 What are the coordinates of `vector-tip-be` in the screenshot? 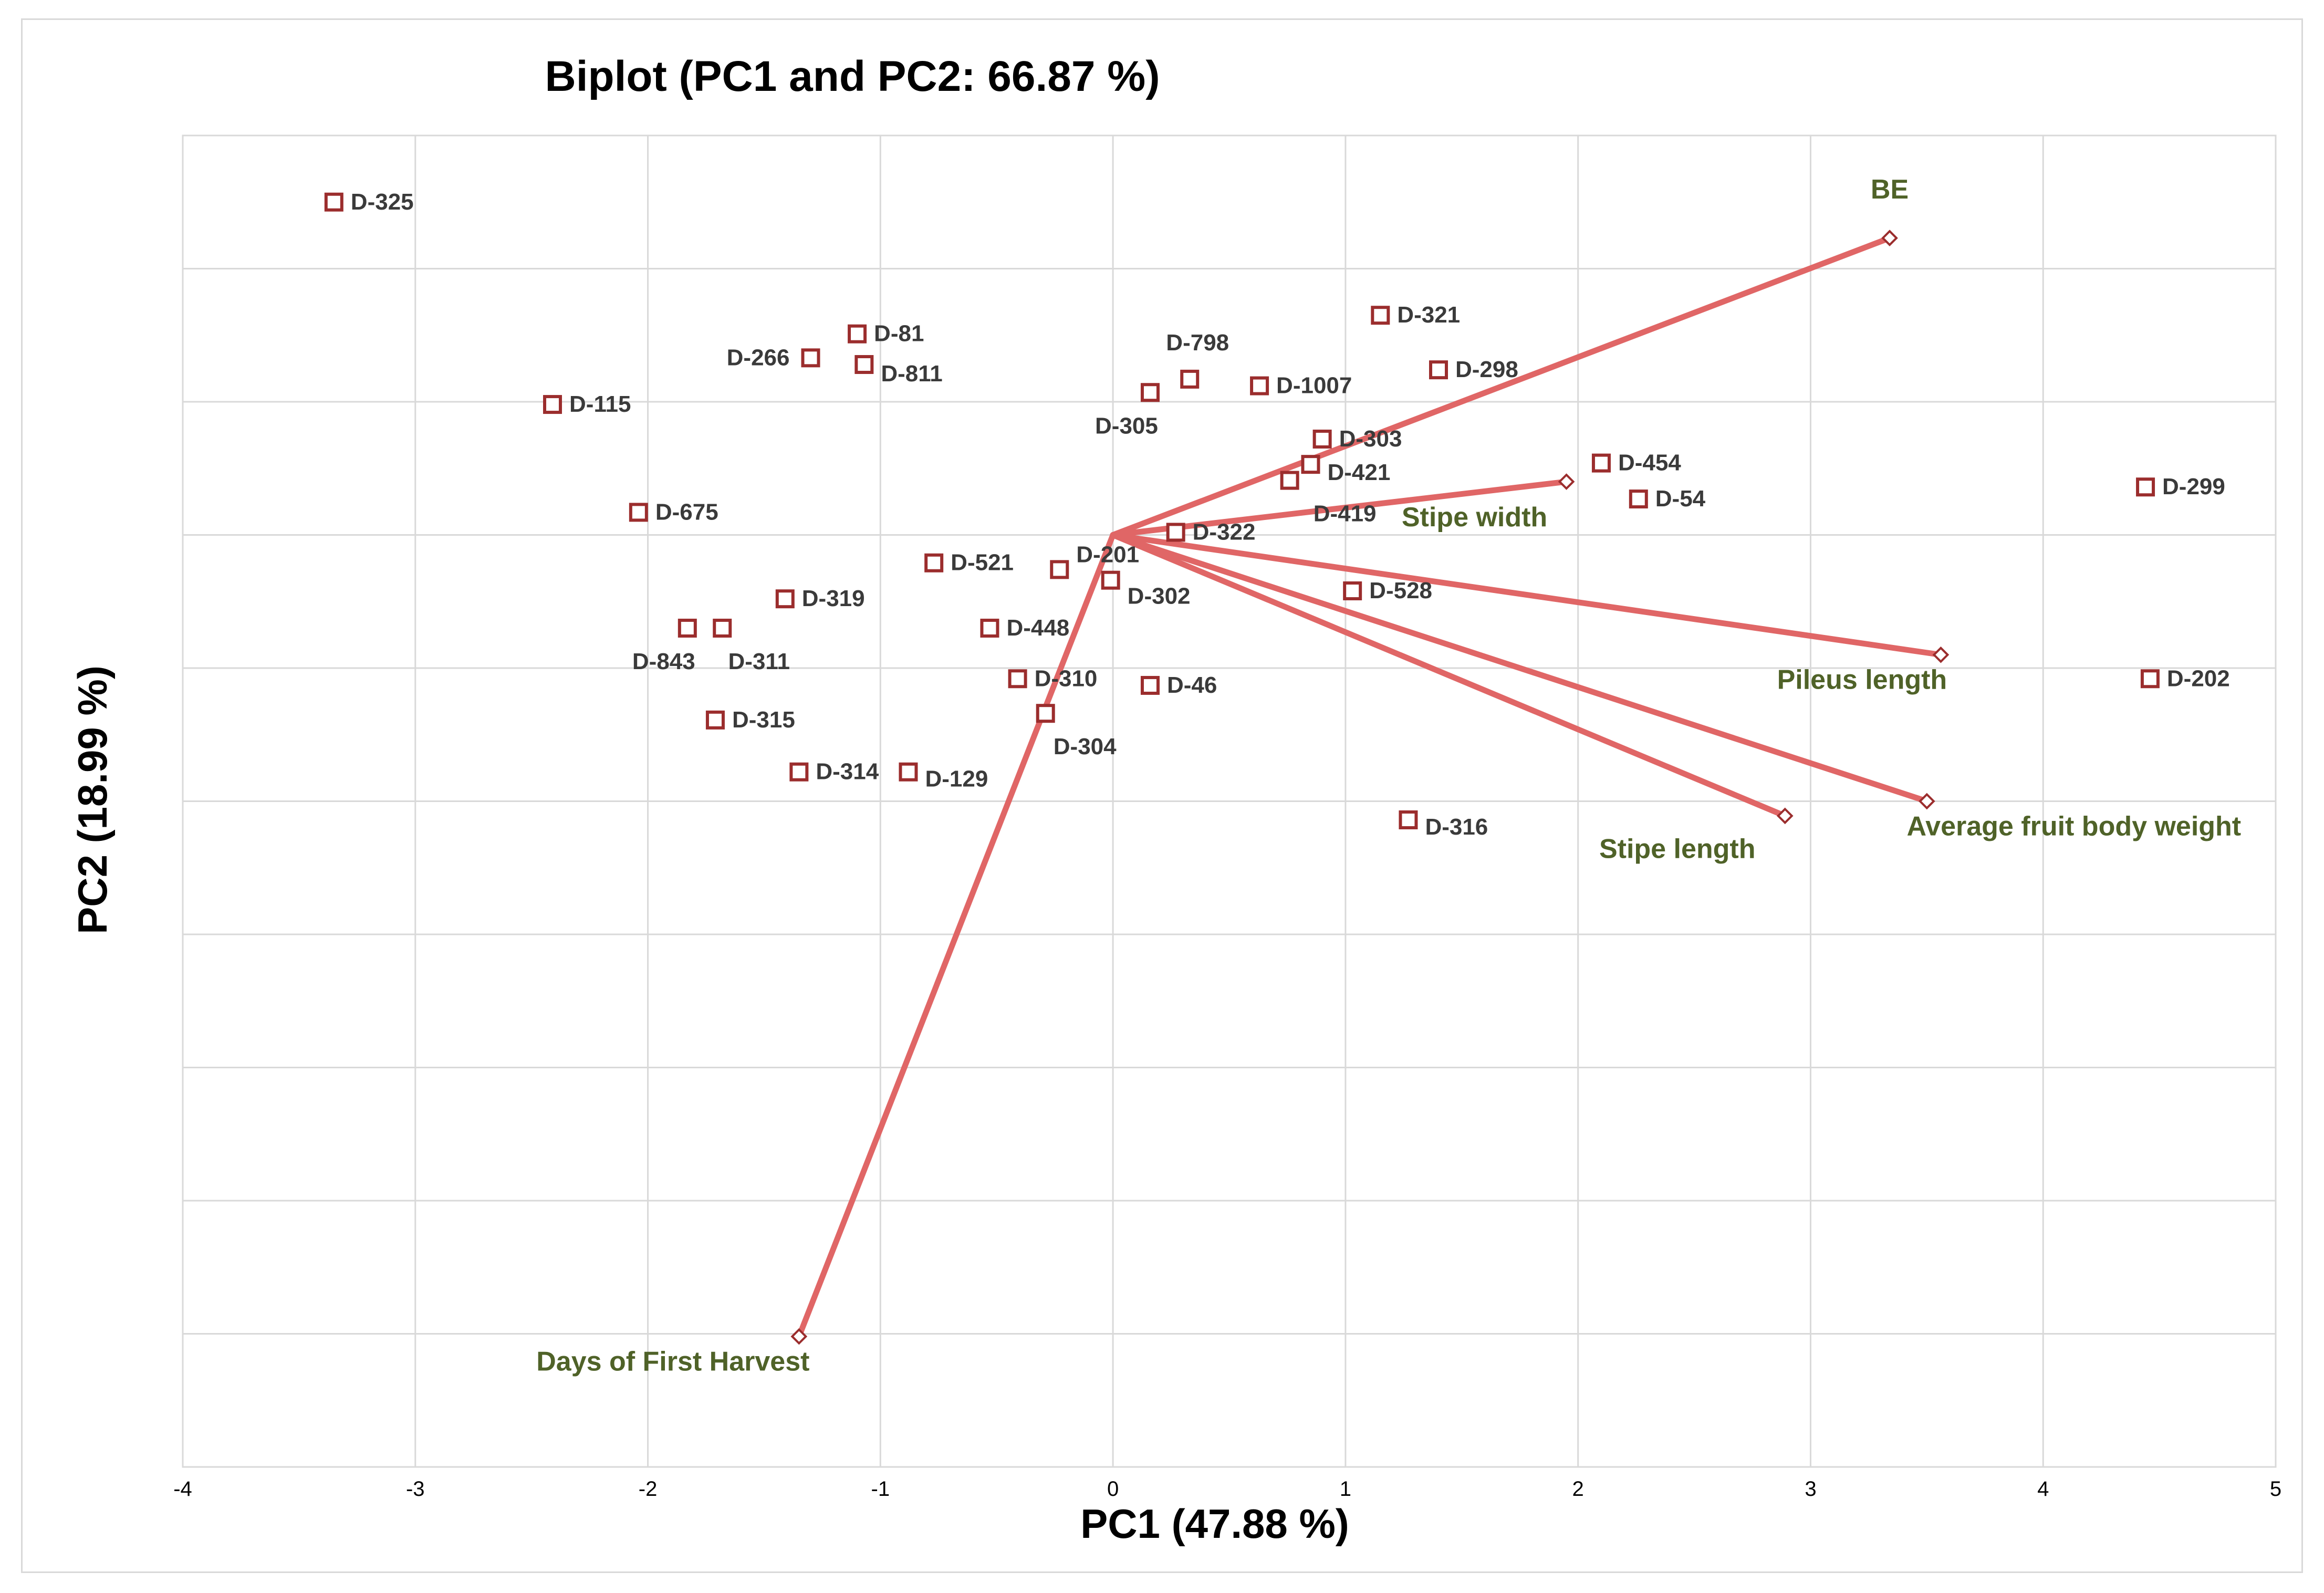 It's located at (1889, 239).